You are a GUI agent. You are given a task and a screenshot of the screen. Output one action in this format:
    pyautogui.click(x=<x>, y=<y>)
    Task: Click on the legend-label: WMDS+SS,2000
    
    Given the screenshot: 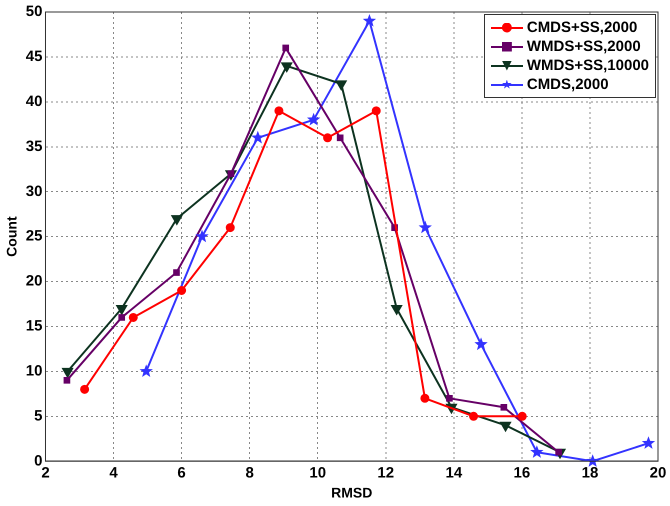 What is the action you would take?
    pyautogui.click(x=583, y=46)
    